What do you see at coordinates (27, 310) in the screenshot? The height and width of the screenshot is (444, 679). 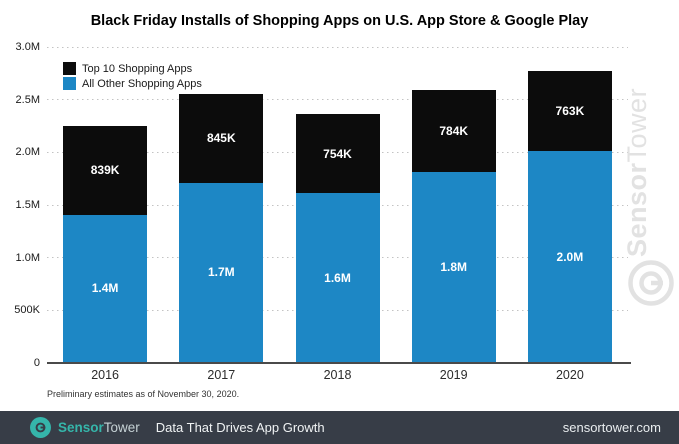 I see `y-axis-label: 500K` at bounding box center [27, 310].